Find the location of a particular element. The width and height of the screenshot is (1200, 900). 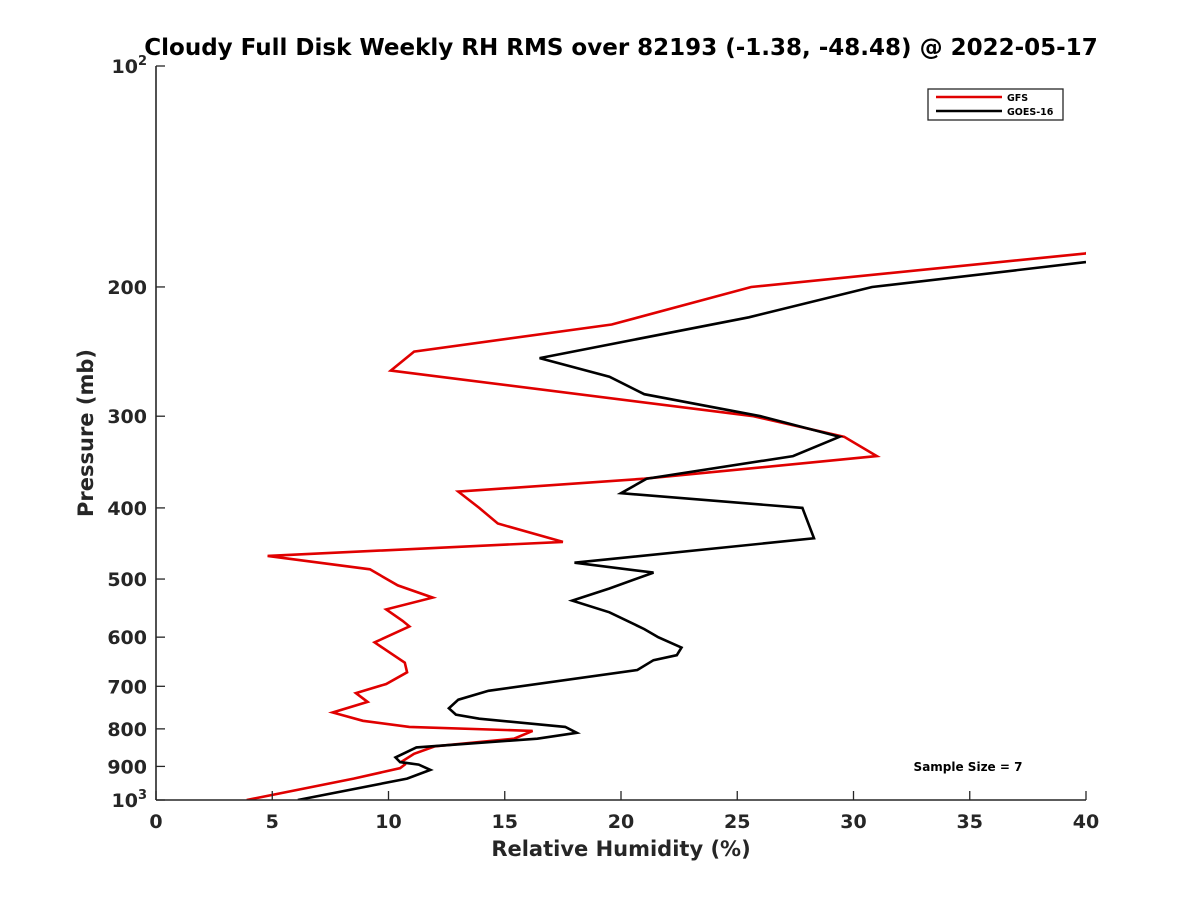

y-tick-label: 400 is located at coordinates (127, 509).